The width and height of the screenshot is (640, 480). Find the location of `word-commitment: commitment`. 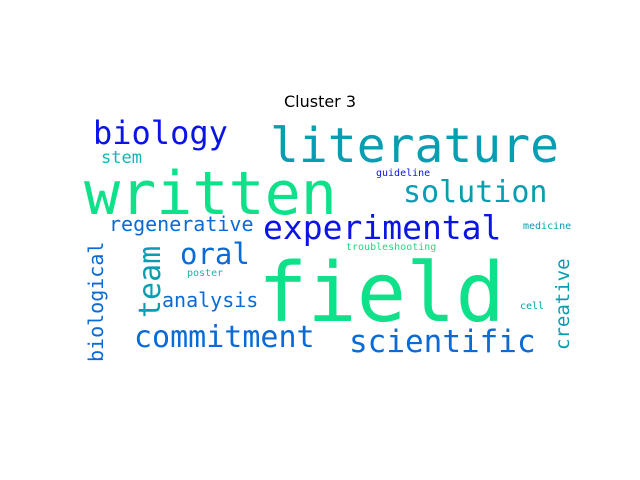

word-commitment: commitment is located at coordinates (224, 337).